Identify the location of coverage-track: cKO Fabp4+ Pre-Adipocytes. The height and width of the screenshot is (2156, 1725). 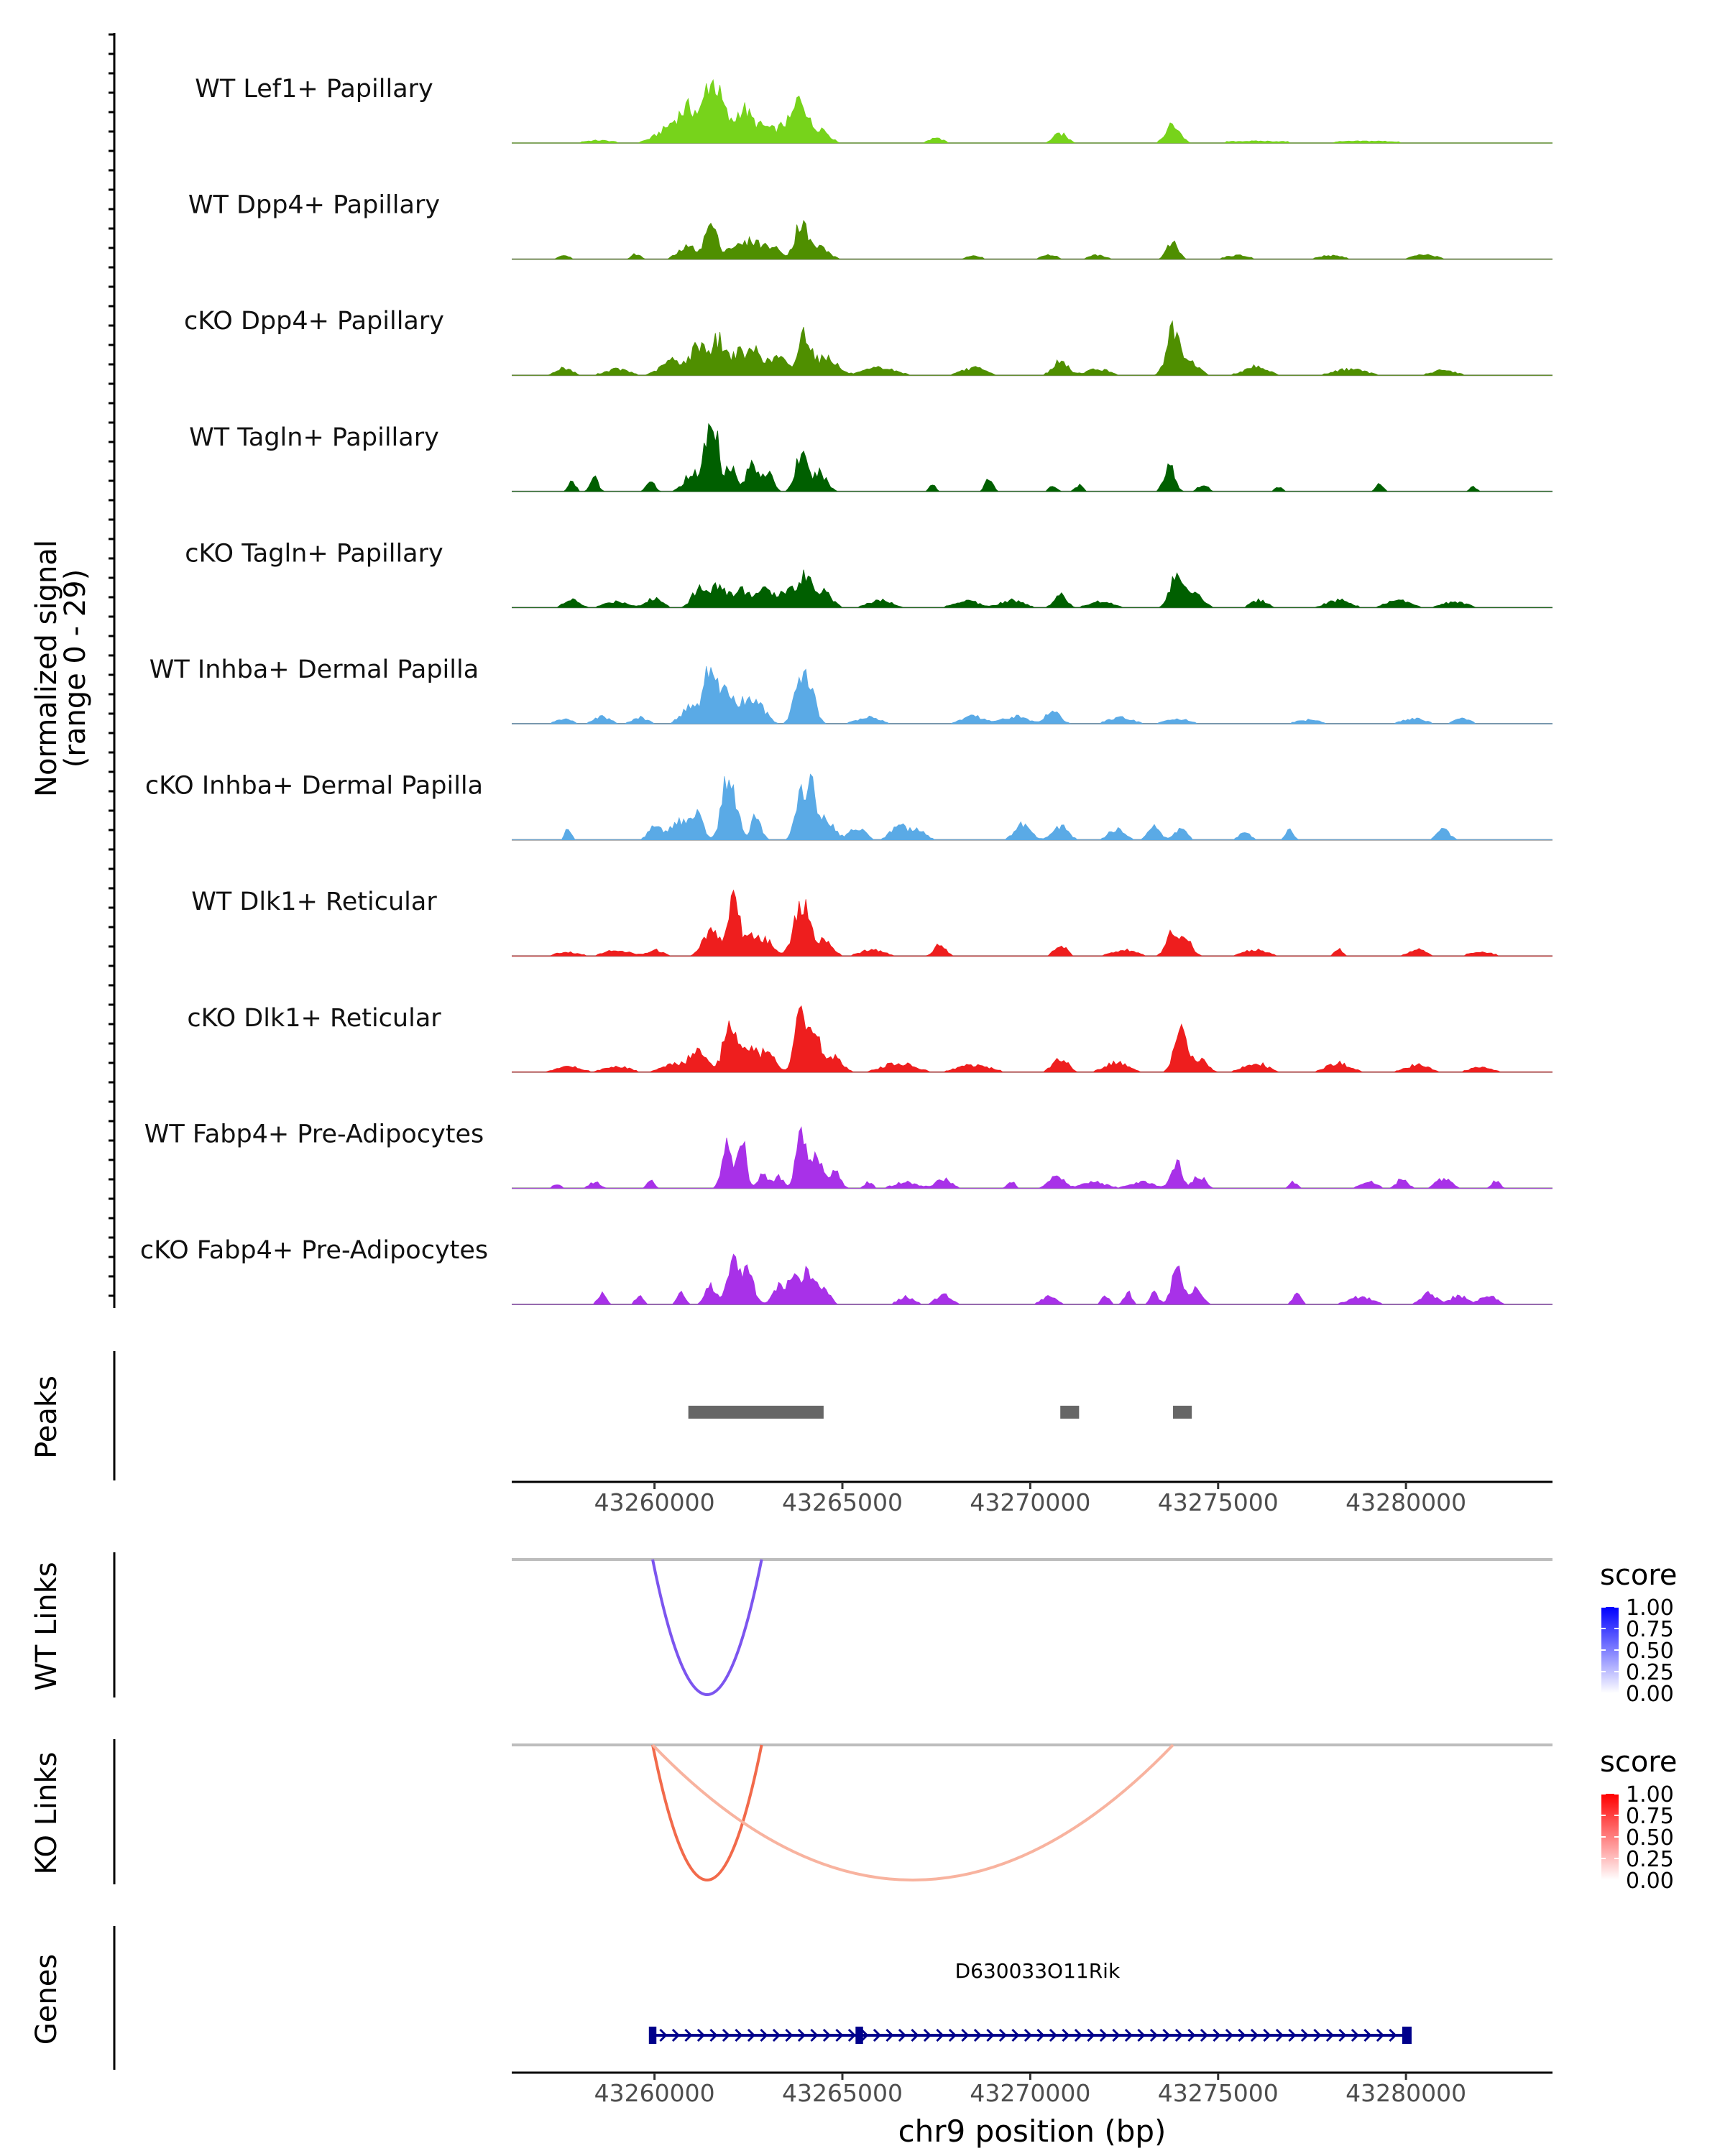
(846, 1270).